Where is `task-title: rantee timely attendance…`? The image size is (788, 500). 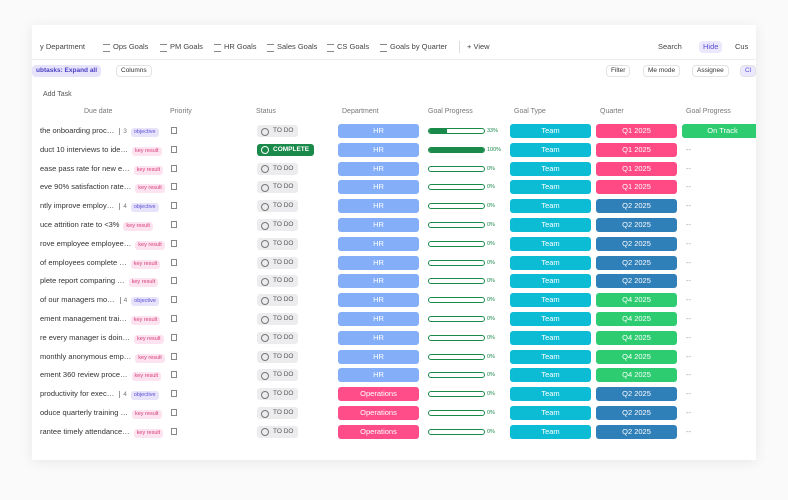 task-title: rantee timely attendance… is located at coordinates (85, 431).